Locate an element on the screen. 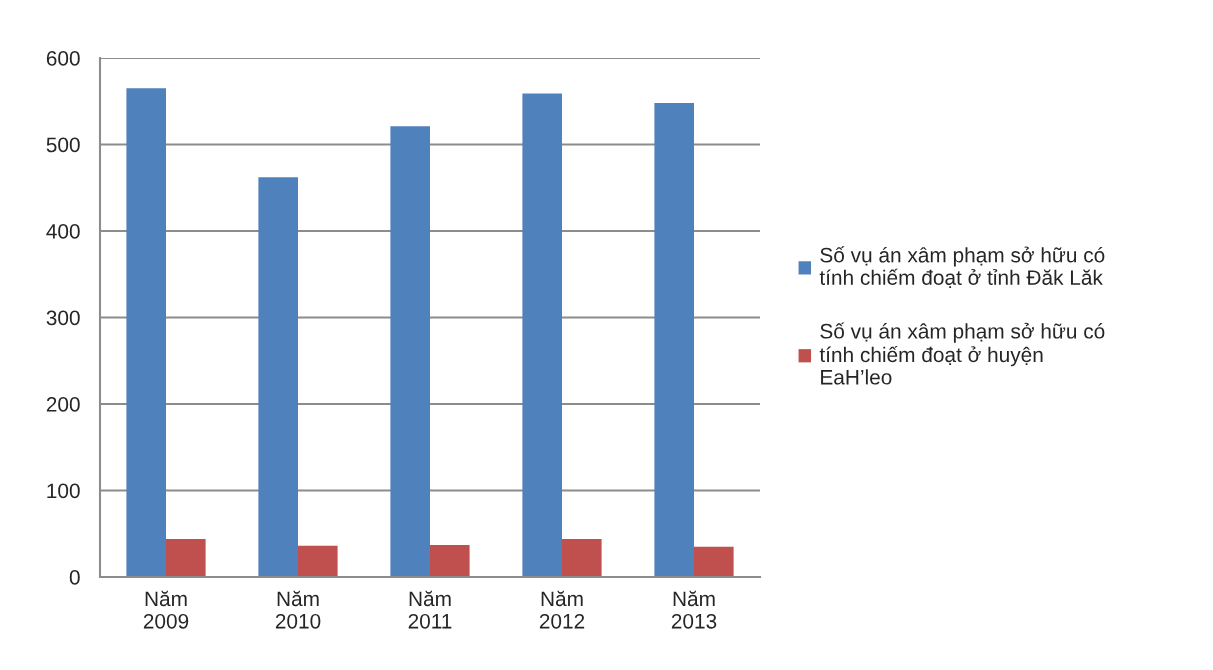  y-tick-label: 500 is located at coordinates (63, 145).